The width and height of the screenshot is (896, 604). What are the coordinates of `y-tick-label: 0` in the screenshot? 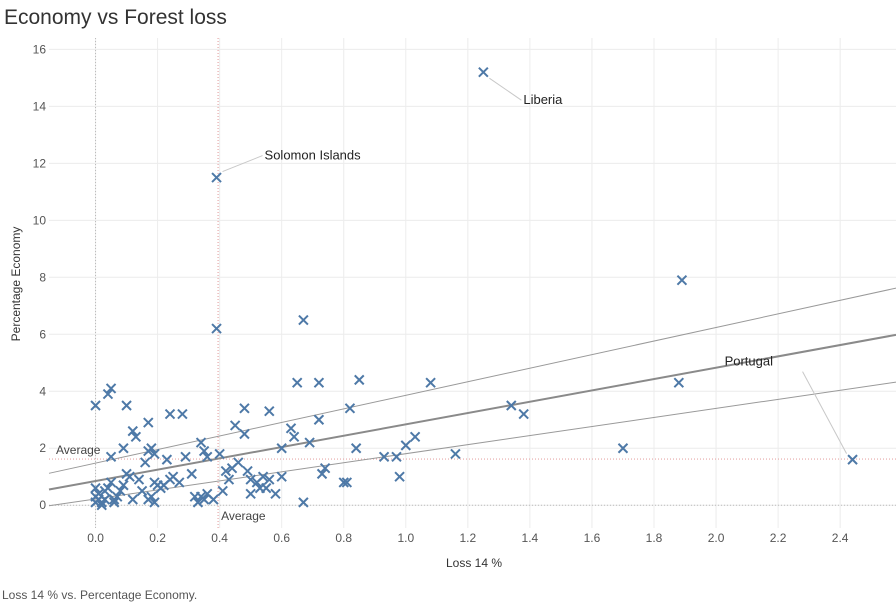 It's located at (42, 505).